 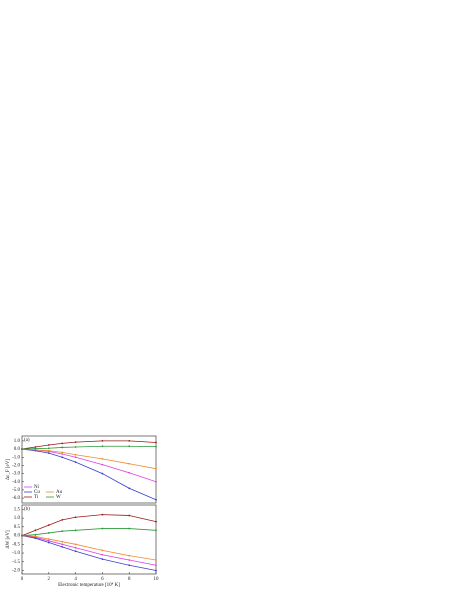 What do you see at coordinates (16, 474) in the screenshot?
I see `y-tick-label: -3.0` at bounding box center [16, 474].